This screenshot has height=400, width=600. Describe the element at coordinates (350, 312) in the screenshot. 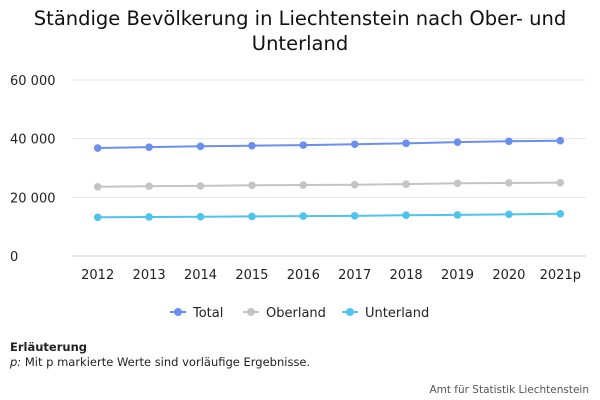

I see `legend-marker-unterland` at that location.